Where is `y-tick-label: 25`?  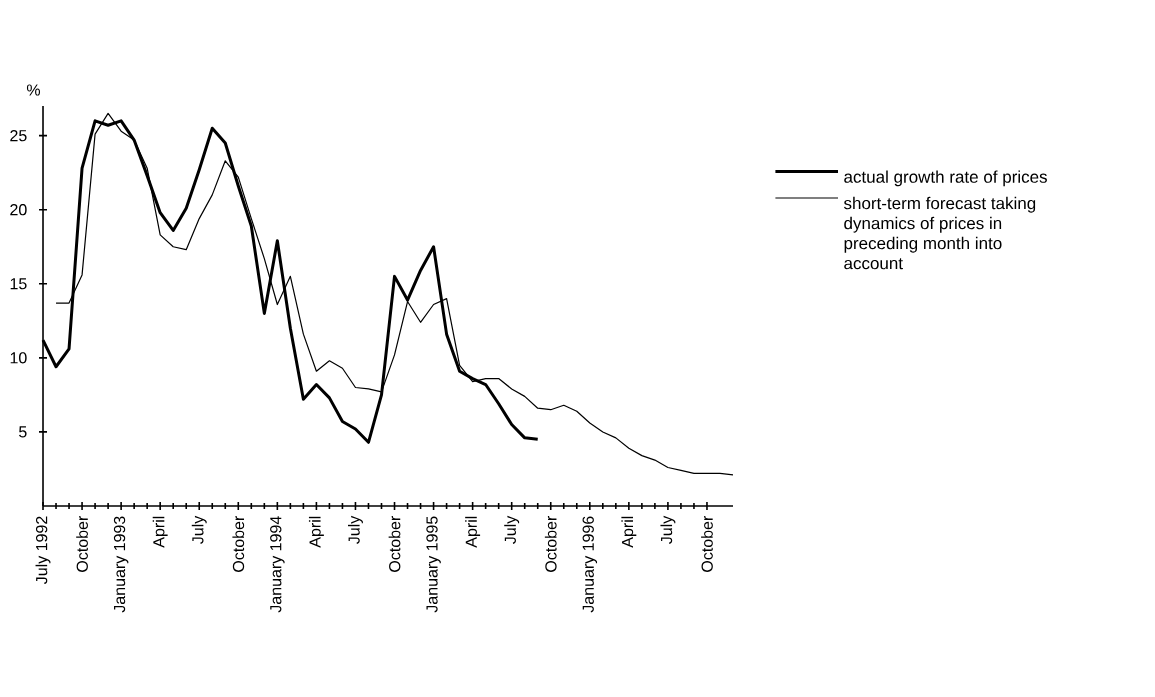
y-tick-label: 25 is located at coordinates (18, 135).